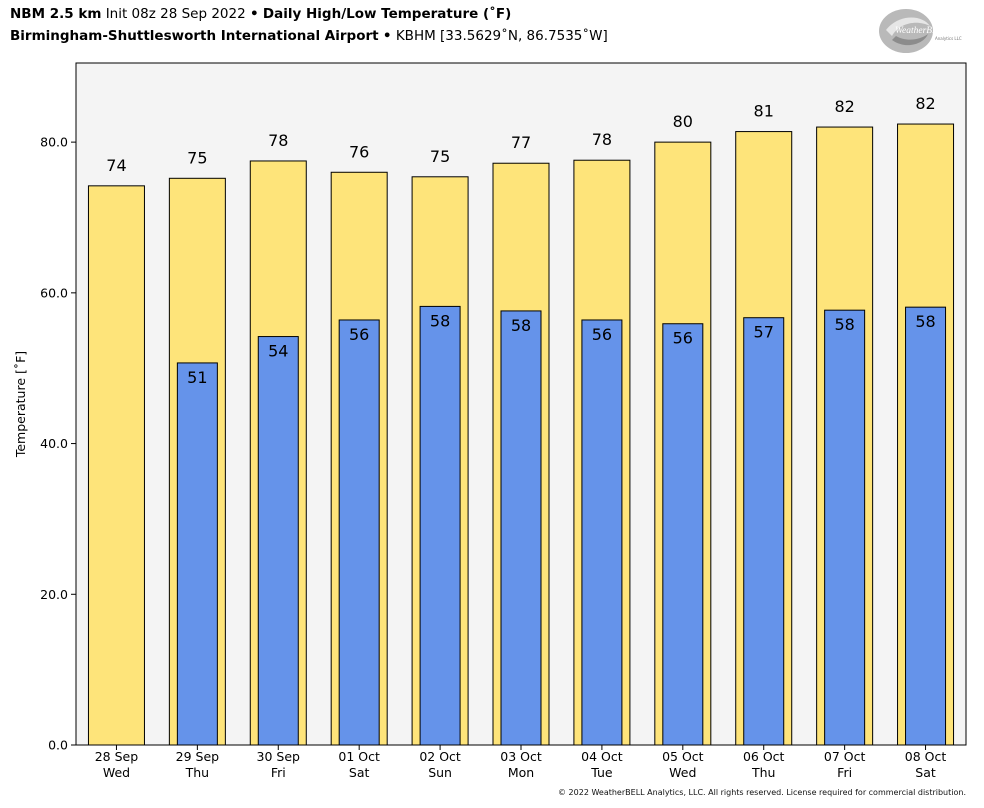 Image resolution: width=984 pixels, height=808 pixels. What do you see at coordinates (521, 772) in the screenshot?
I see `x-tick-label-day: Mon` at bounding box center [521, 772].